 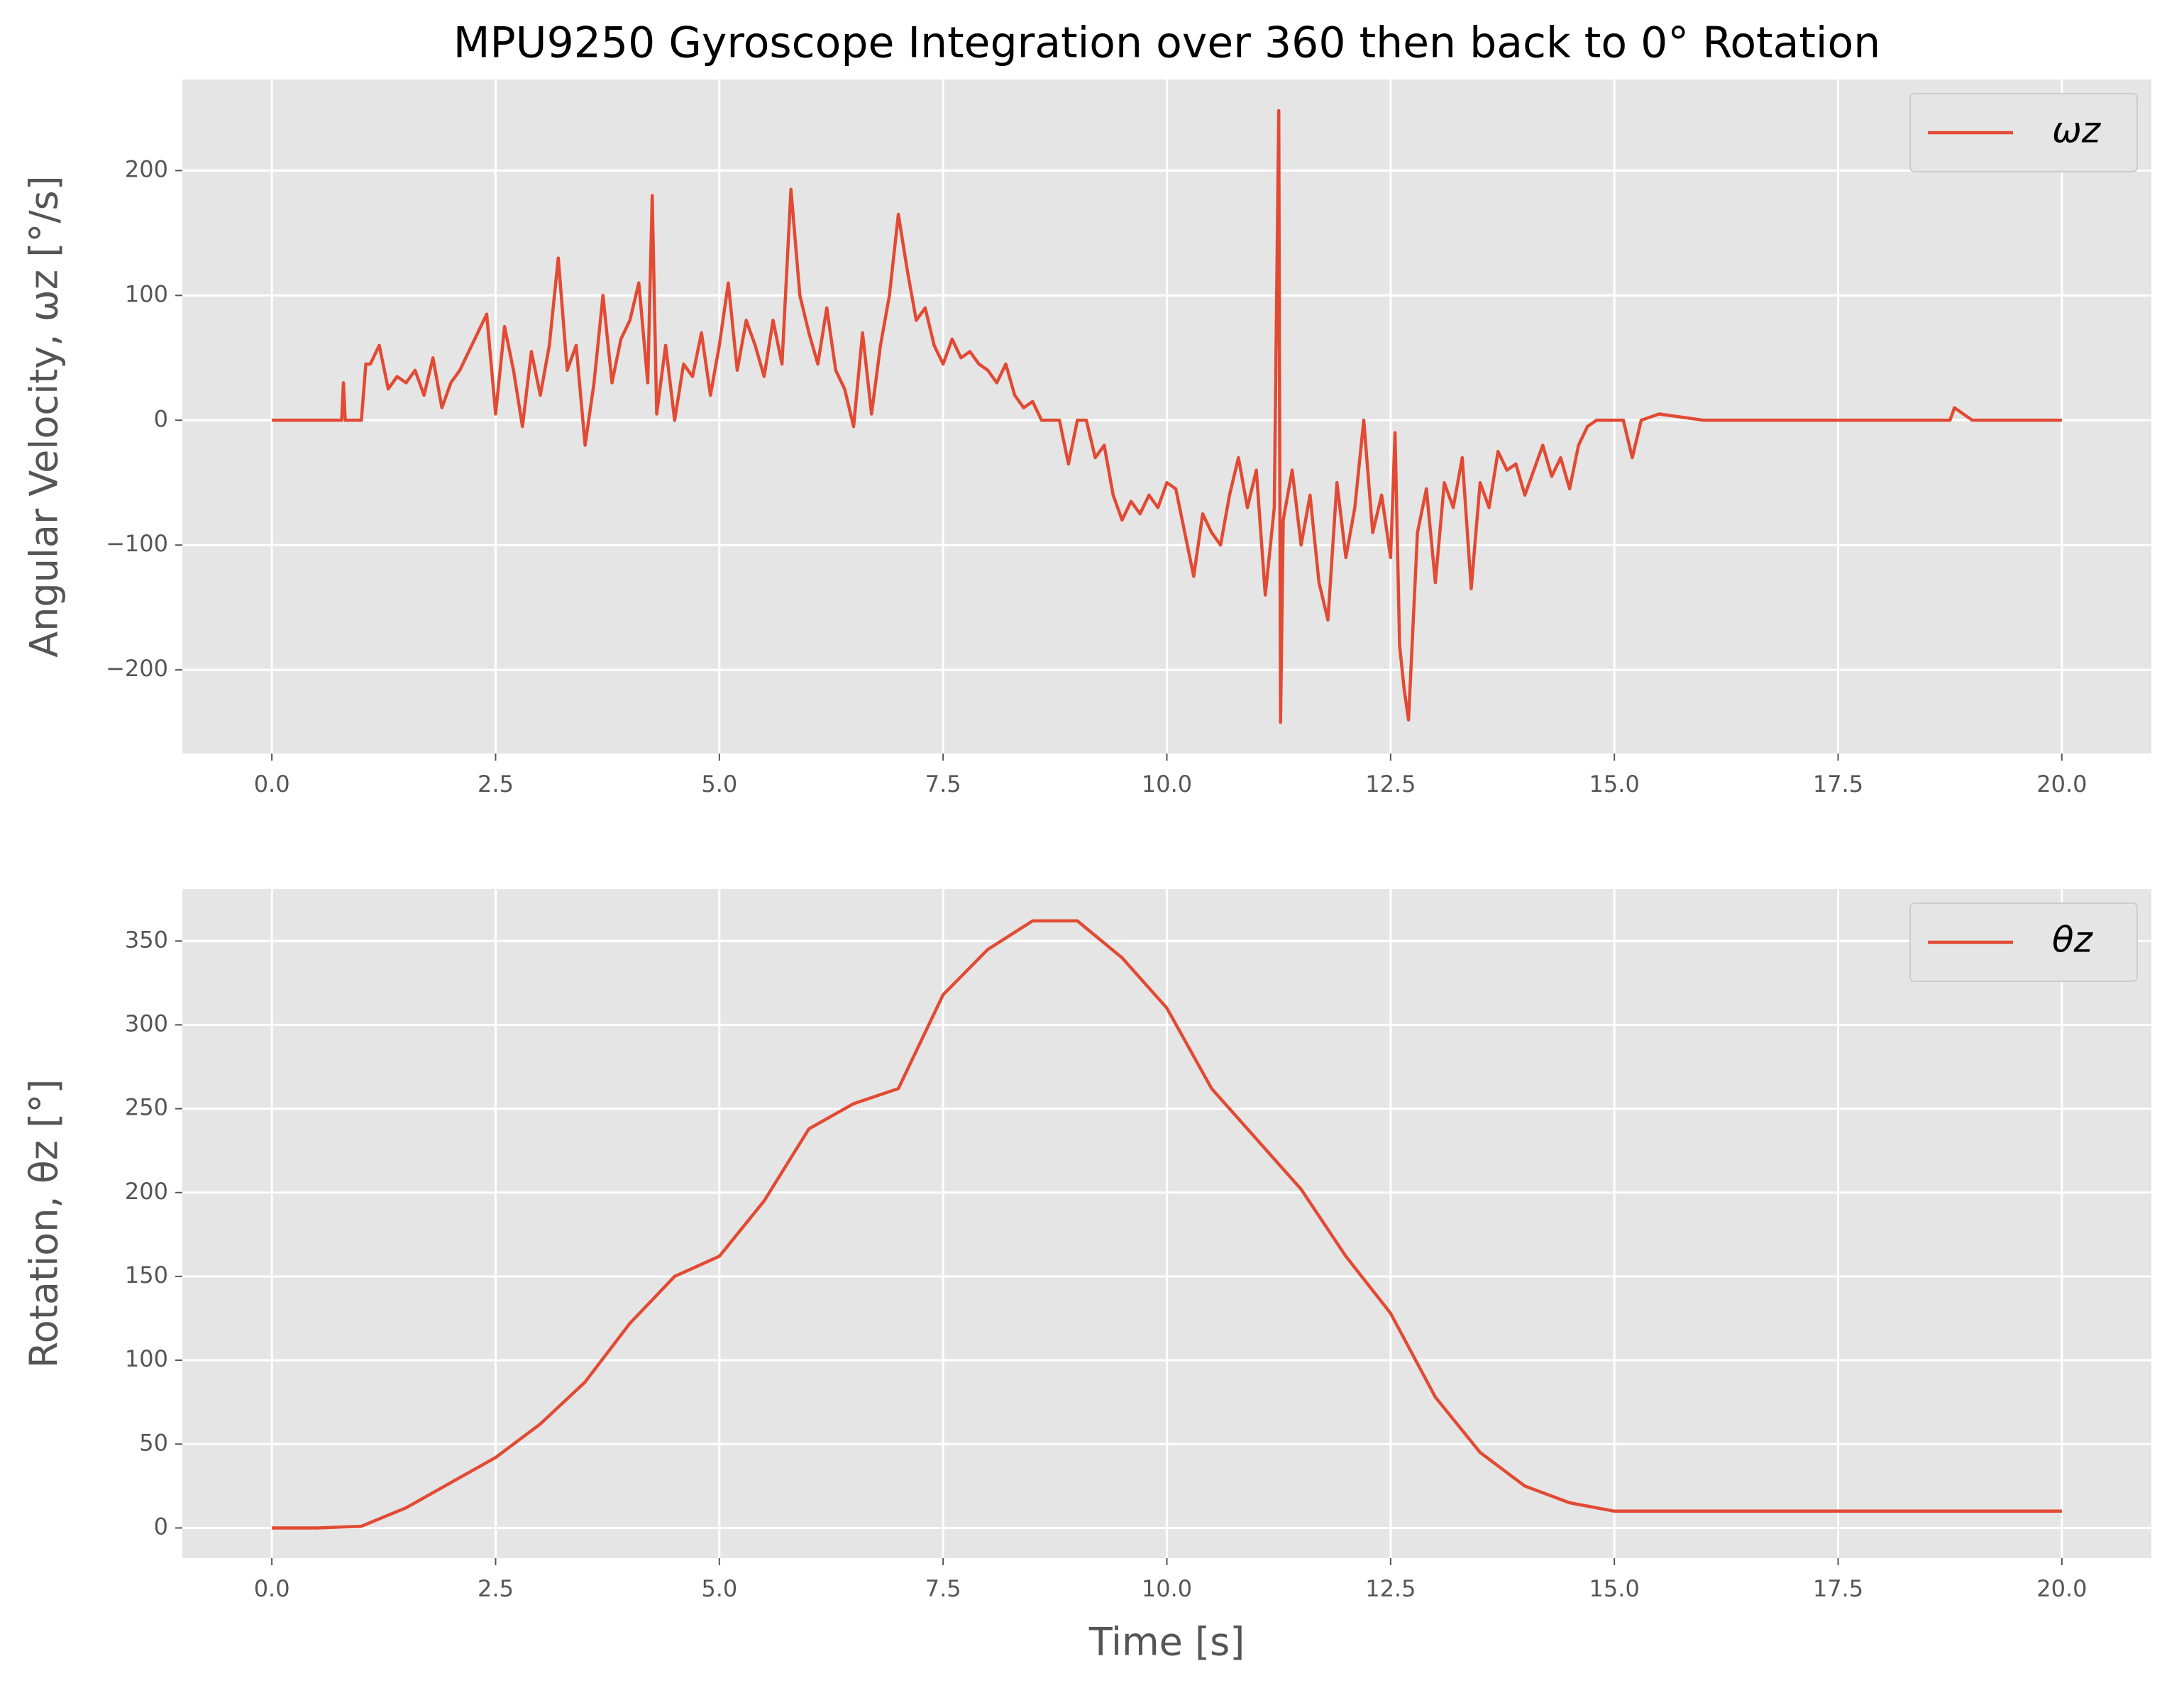 I want to click on legend-label: ωz, so click(x=2077, y=130).